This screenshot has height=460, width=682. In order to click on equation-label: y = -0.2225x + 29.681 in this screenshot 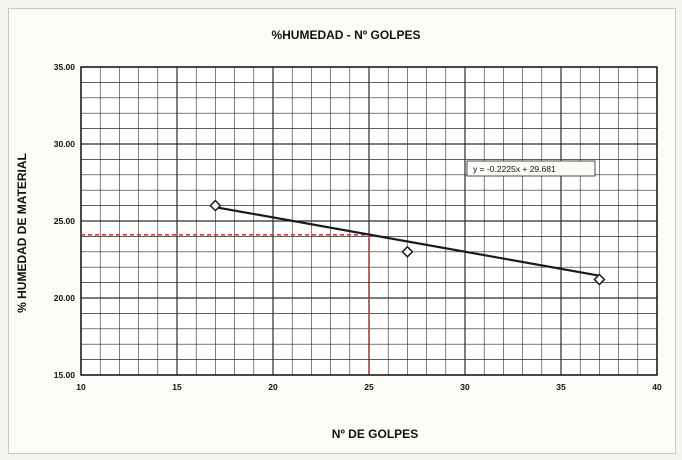, I will do `click(514, 169)`.